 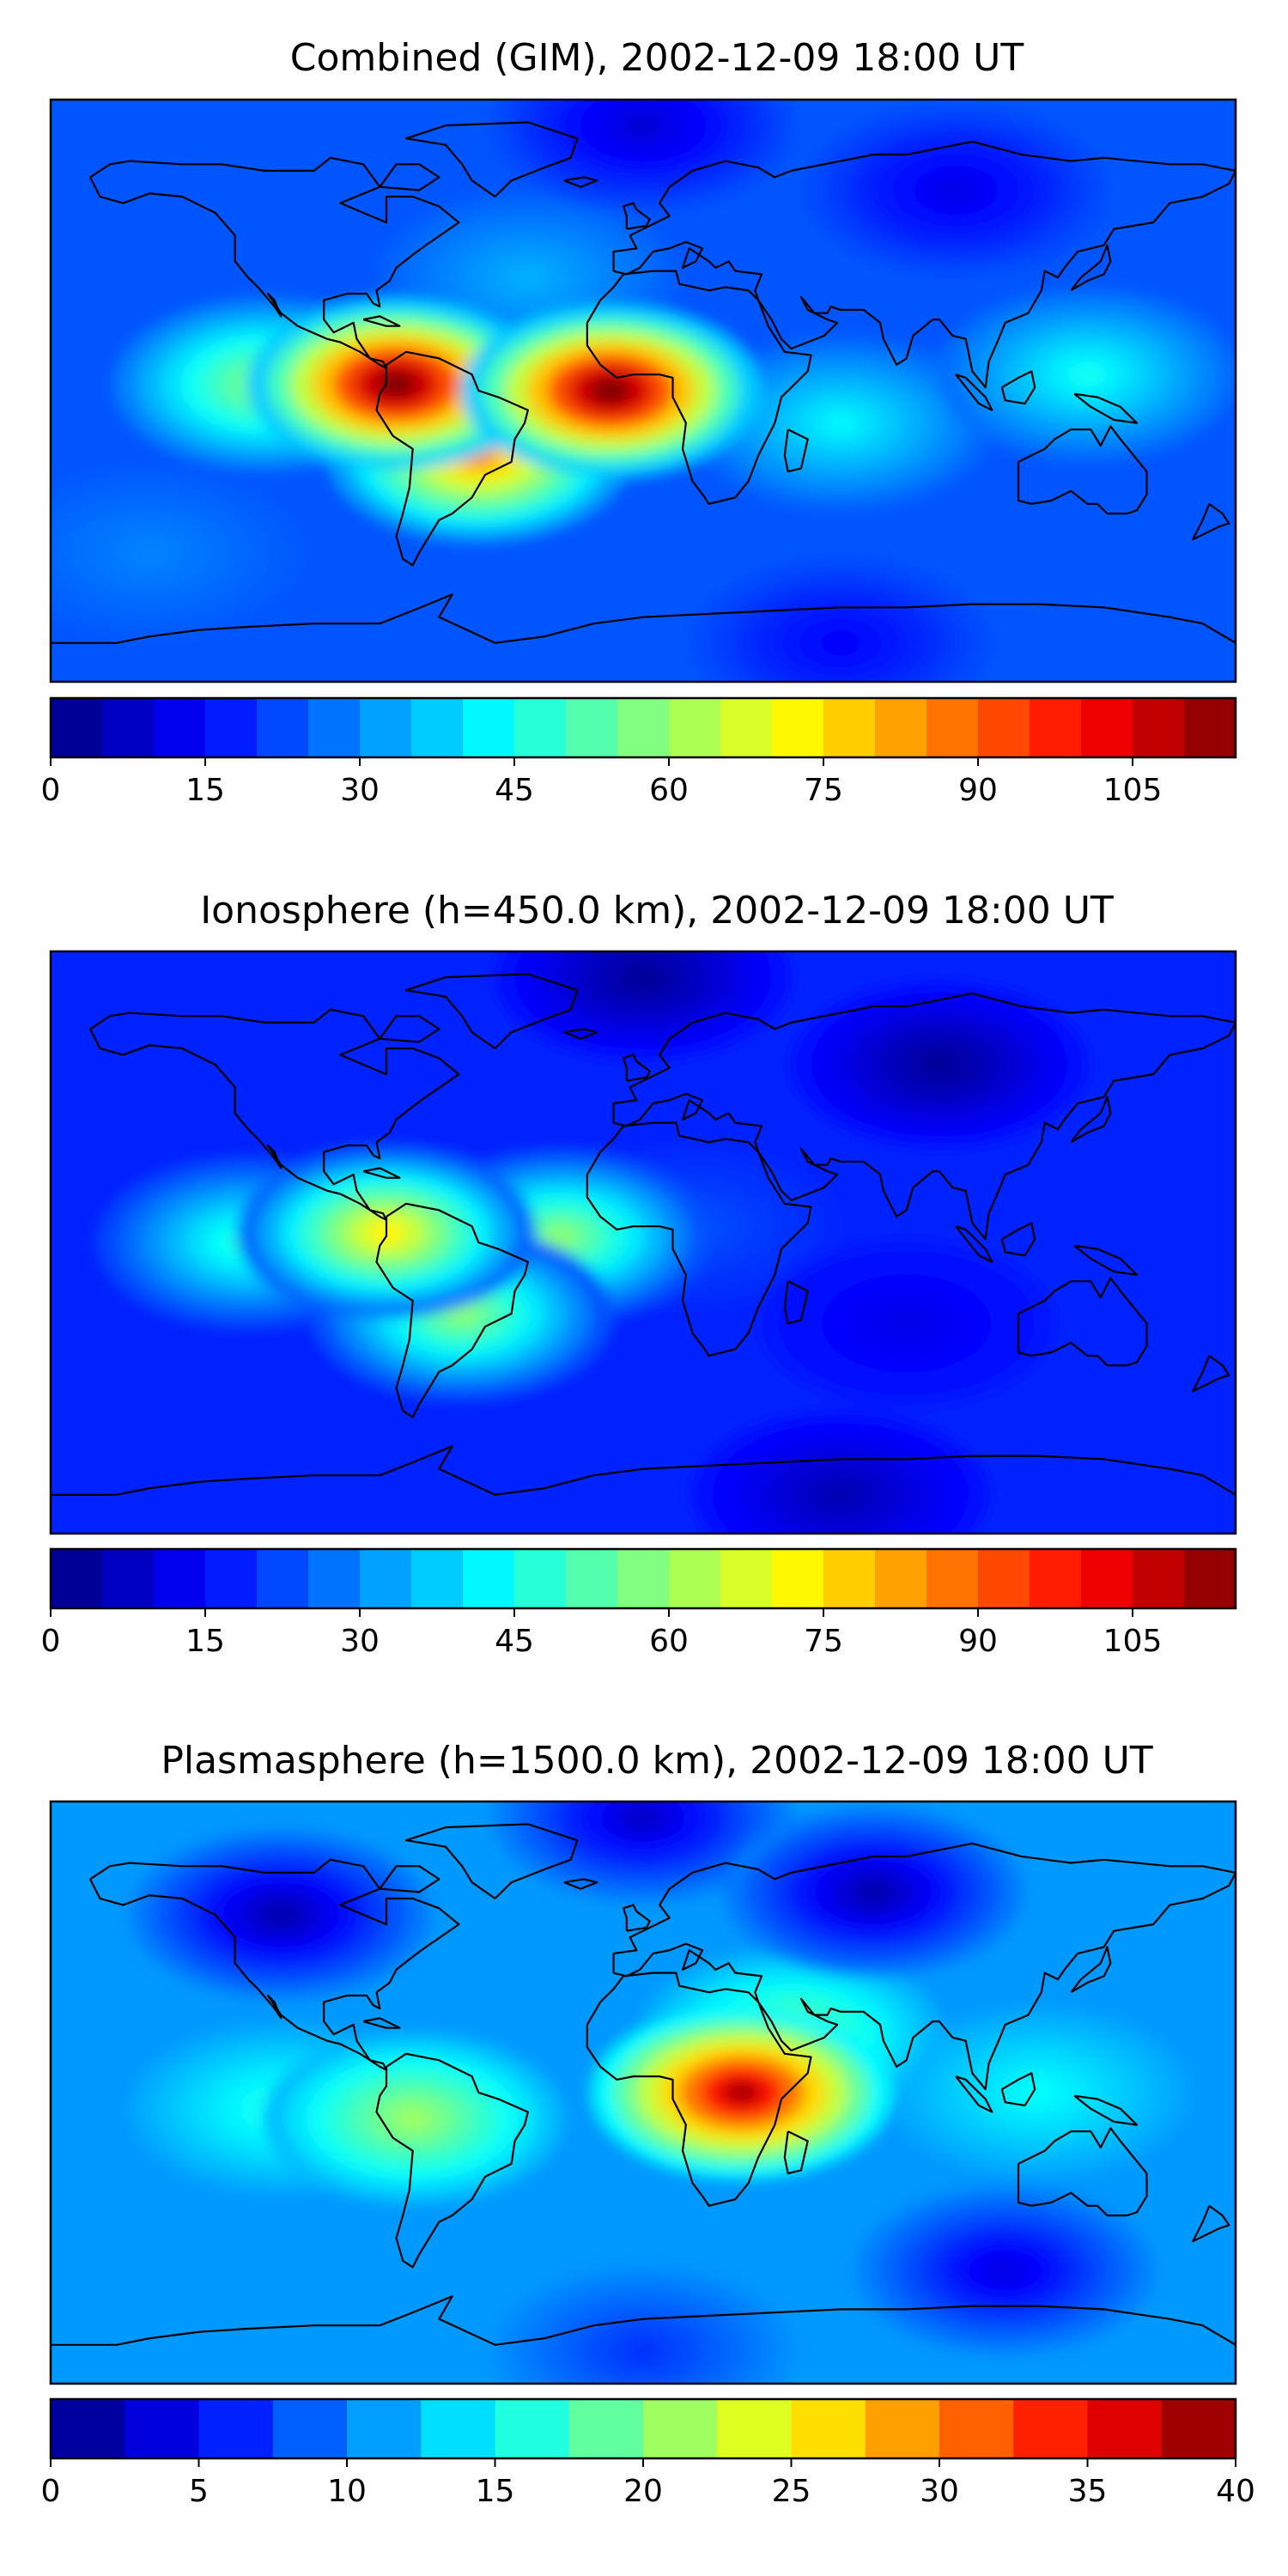 I want to click on colorbar-tick-label: 25, so click(x=792, y=2492).